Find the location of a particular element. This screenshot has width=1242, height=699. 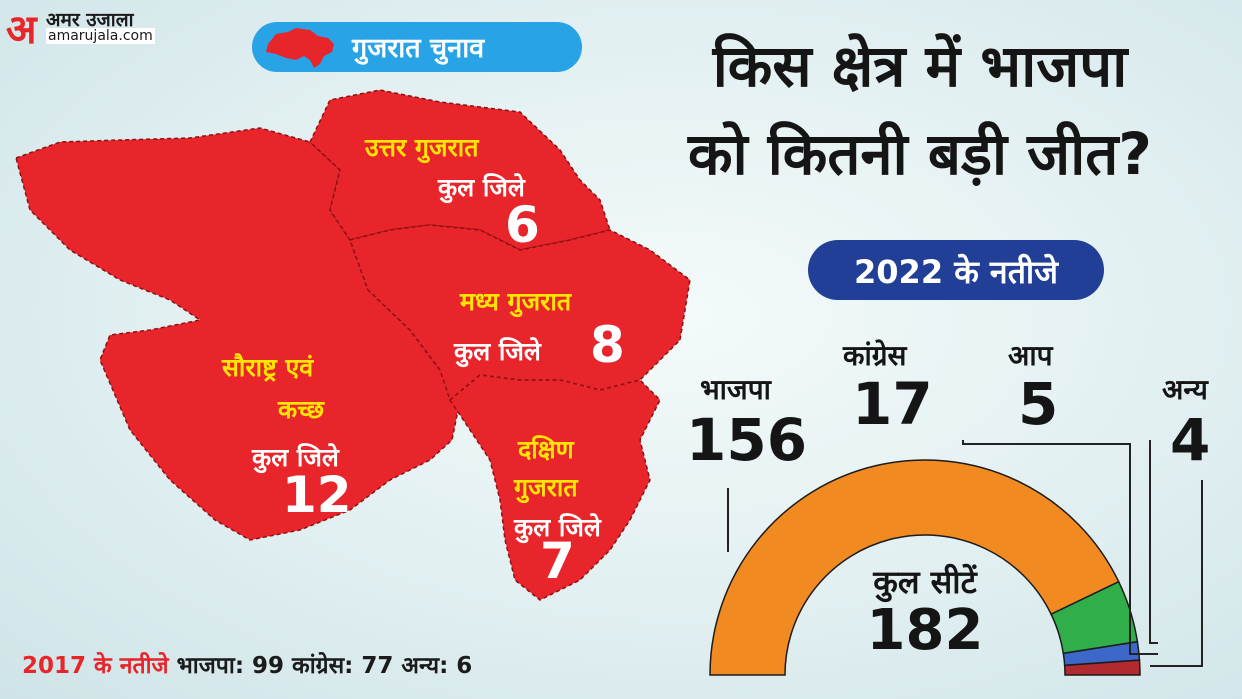

party-seats-bjp: 156 is located at coordinates (747, 440).